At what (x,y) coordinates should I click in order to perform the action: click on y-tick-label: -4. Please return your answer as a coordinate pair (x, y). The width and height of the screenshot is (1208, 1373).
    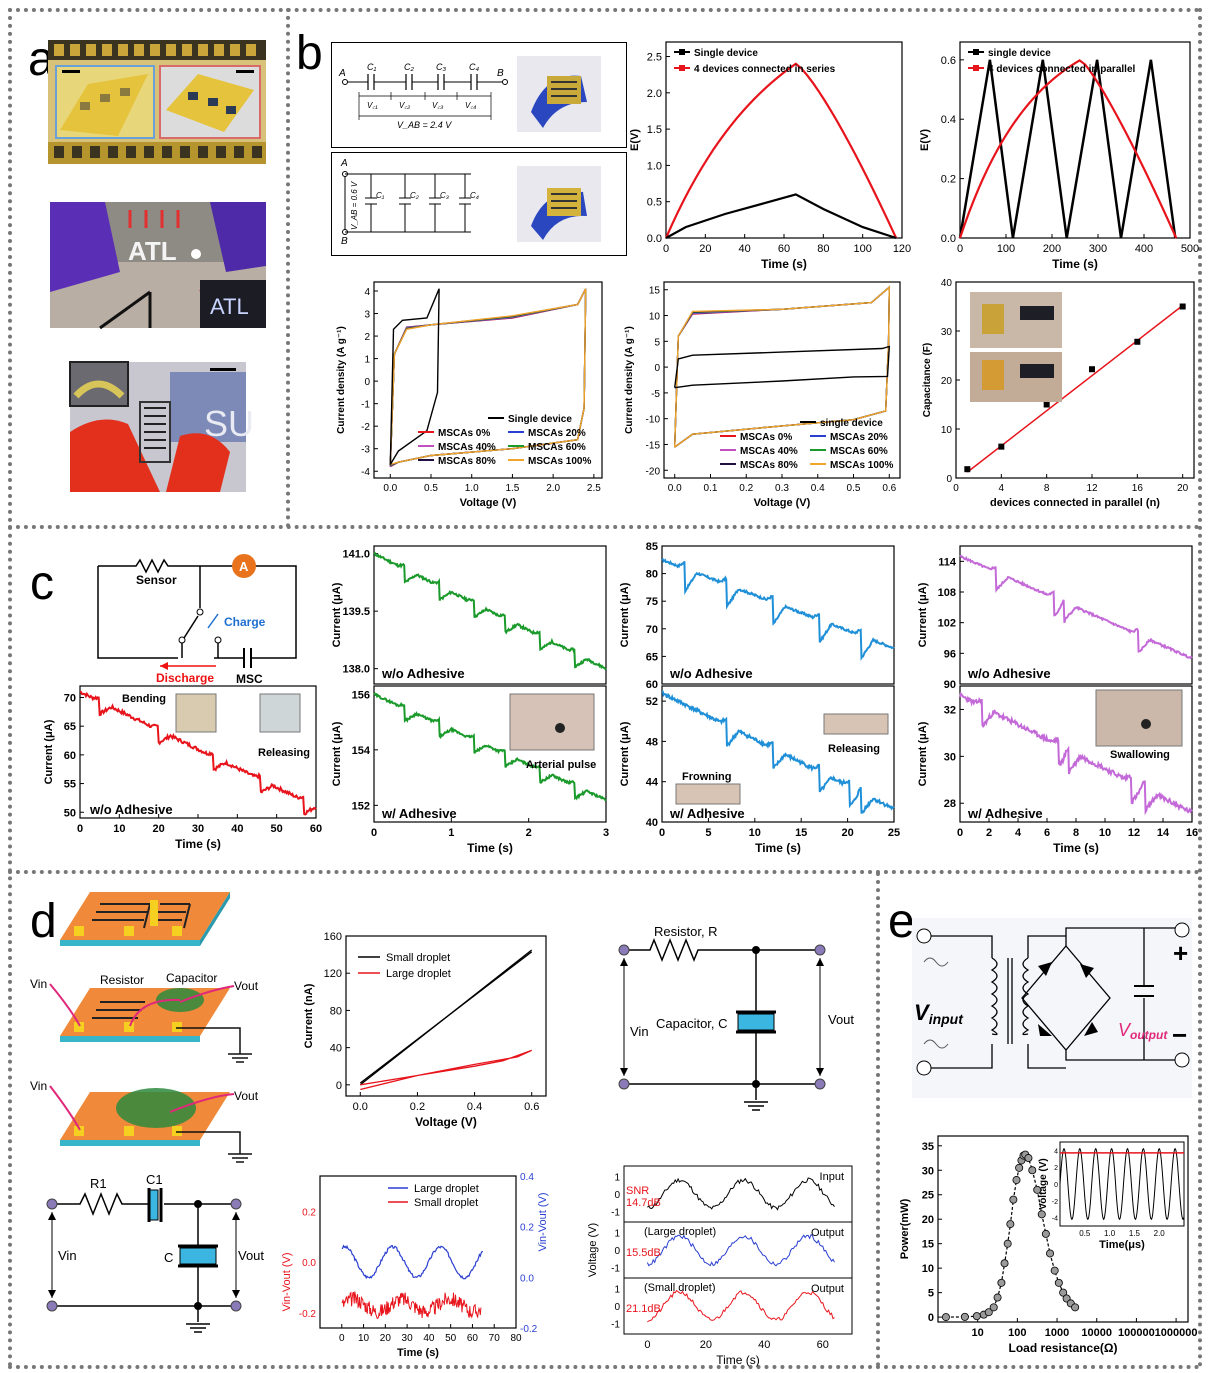
    Looking at the image, I should click on (365, 472).